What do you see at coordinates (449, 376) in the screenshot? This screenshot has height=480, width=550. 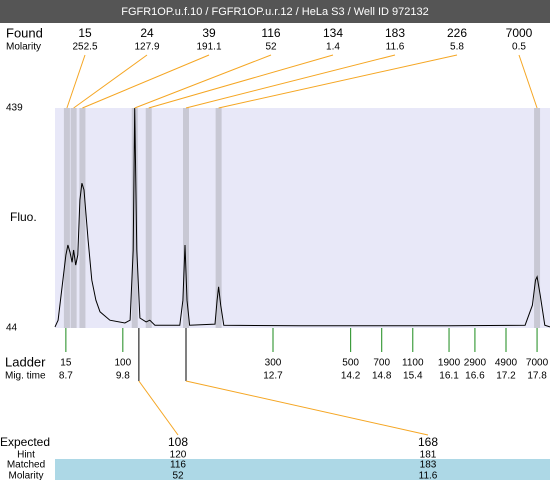 I see `ladder-time: 16.1` at bounding box center [449, 376].